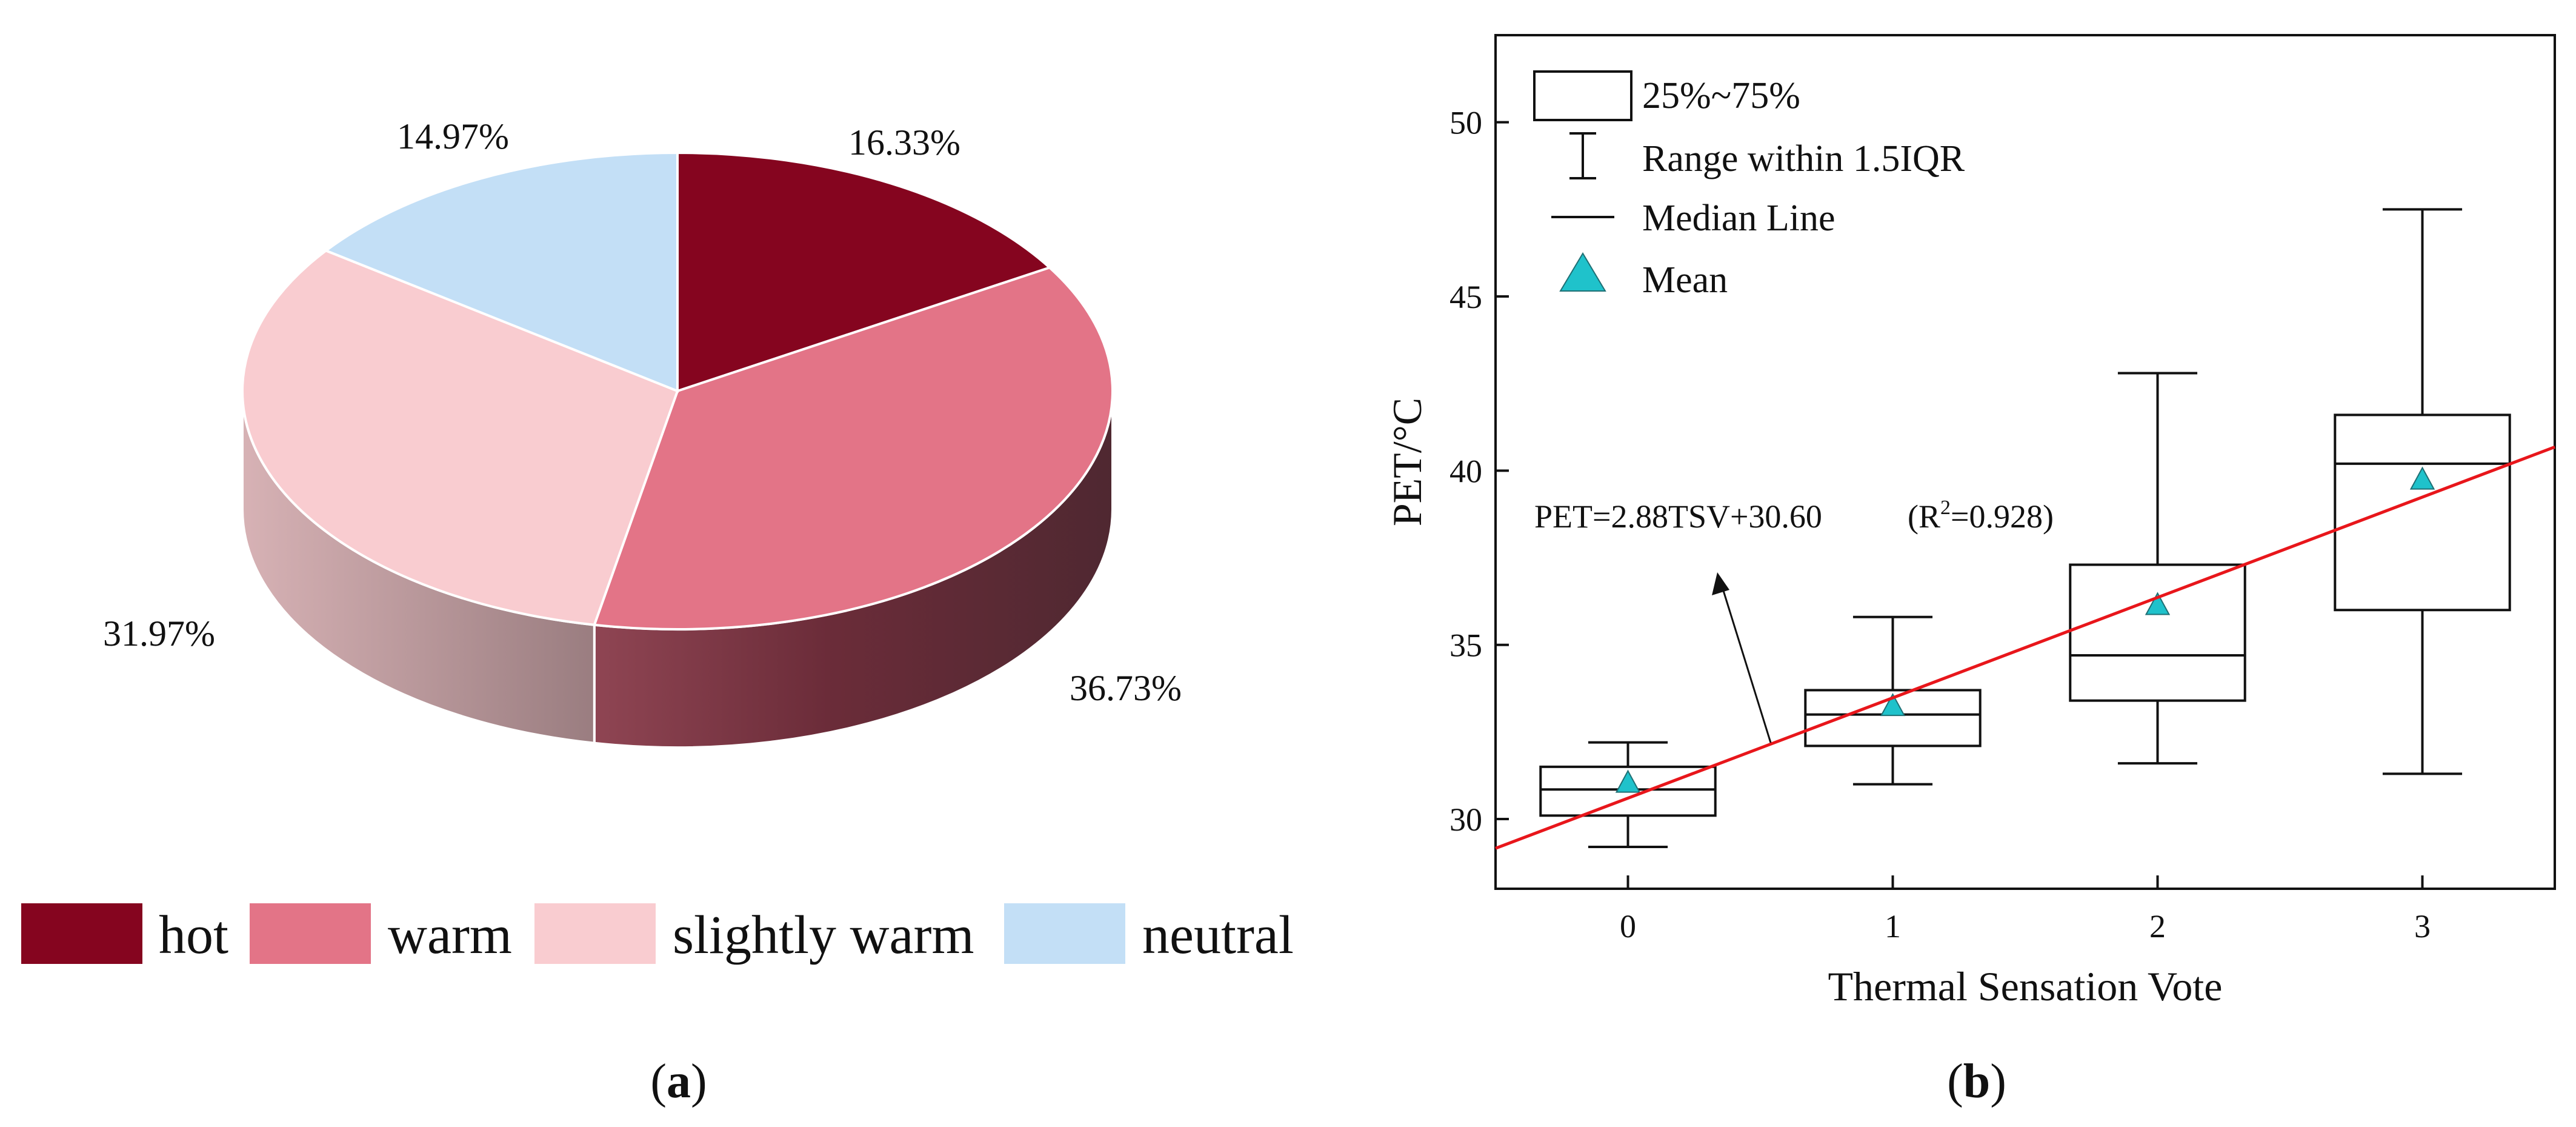 Image resolution: width=2576 pixels, height=1127 pixels. What do you see at coordinates (1465, 297) in the screenshot?
I see `y-tick-label: 45` at bounding box center [1465, 297].